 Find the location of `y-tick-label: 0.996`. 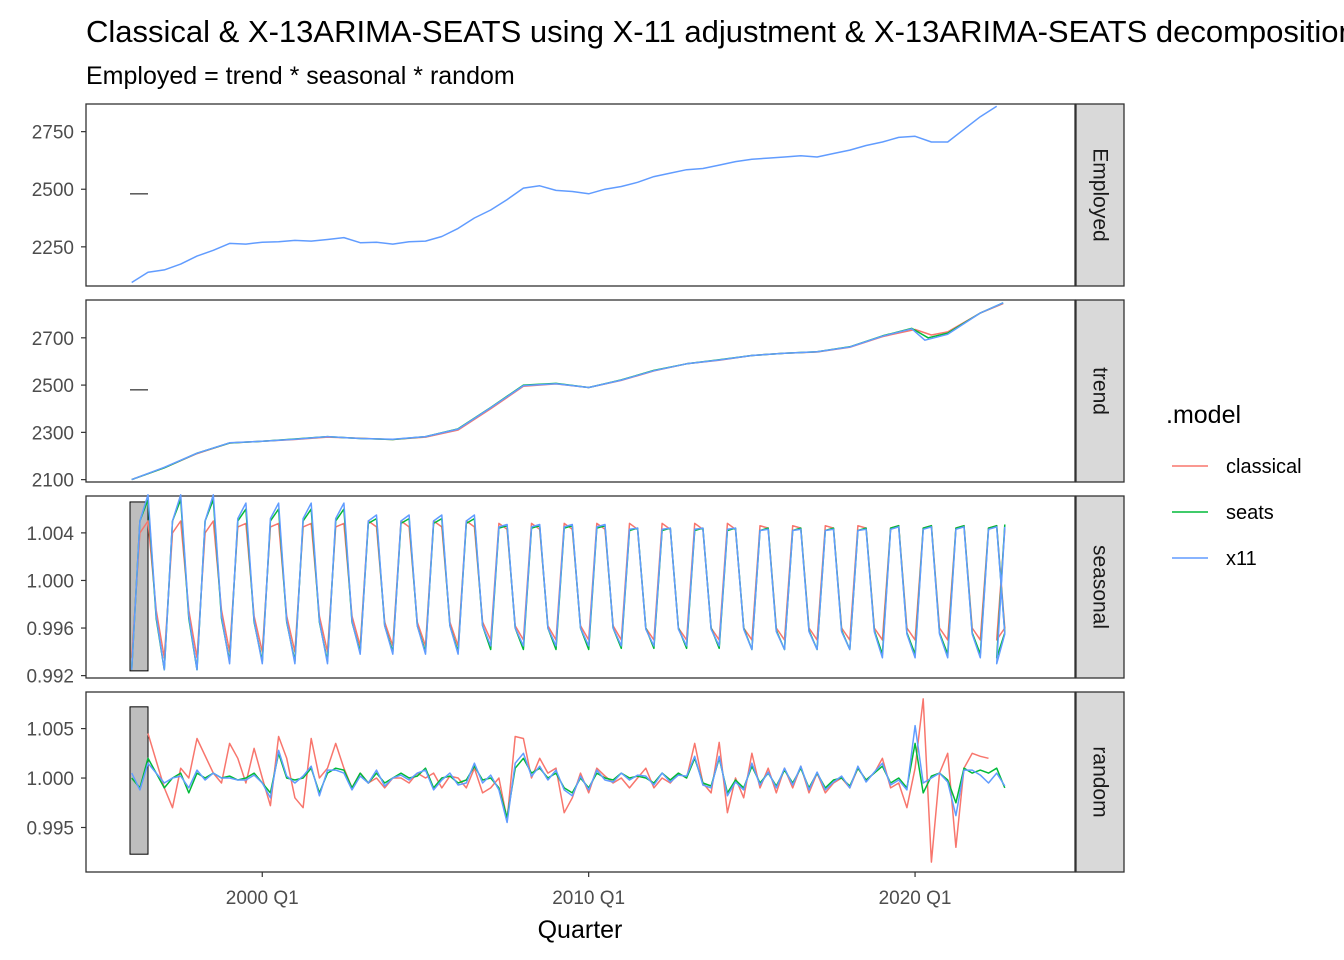

y-tick-label: 0.996 is located at coordinates (50, 629).